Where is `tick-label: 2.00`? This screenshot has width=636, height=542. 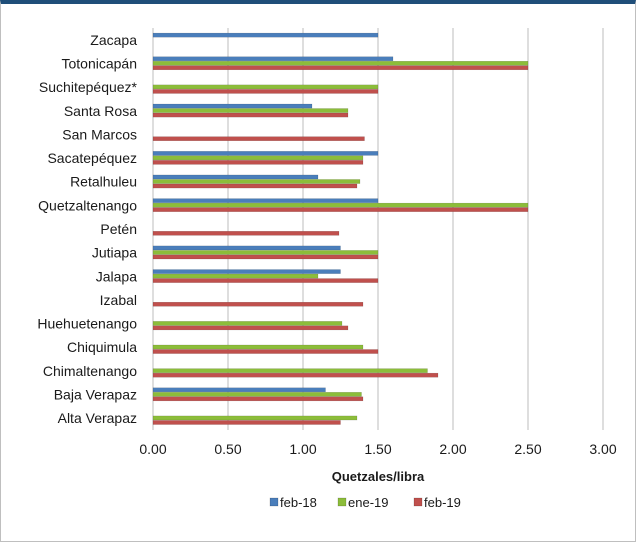 tick-label: 2.00 is located at coordinates (452, 449).